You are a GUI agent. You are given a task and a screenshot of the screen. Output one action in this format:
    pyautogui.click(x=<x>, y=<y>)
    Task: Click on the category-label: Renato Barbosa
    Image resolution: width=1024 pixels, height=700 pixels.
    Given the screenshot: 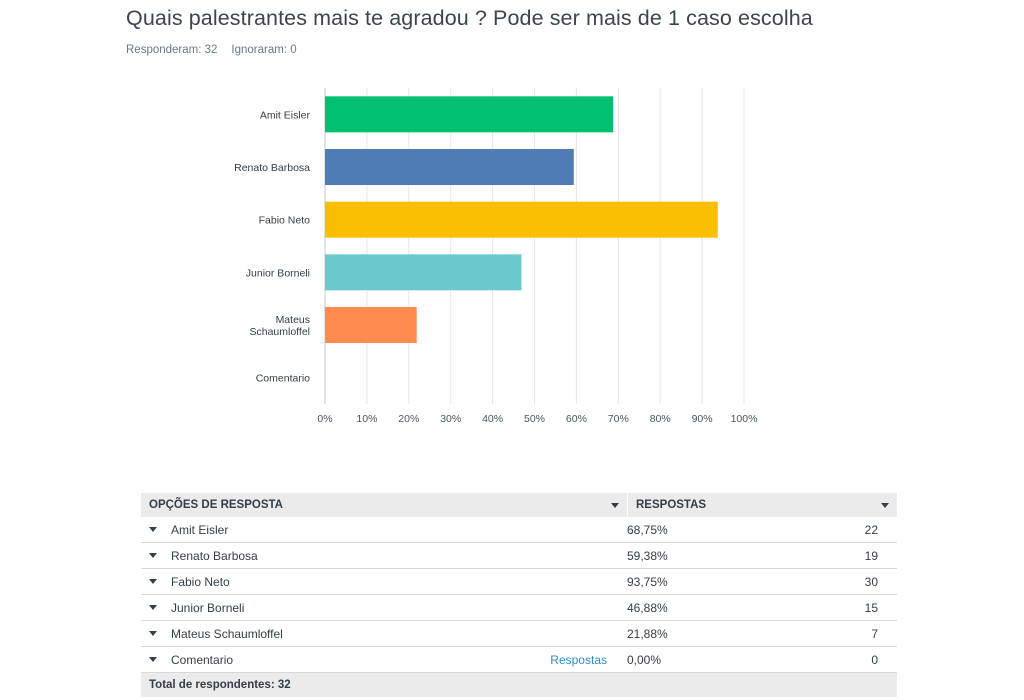 What is the action you would take?
    pyautogui.click(x=272, y=168)
    